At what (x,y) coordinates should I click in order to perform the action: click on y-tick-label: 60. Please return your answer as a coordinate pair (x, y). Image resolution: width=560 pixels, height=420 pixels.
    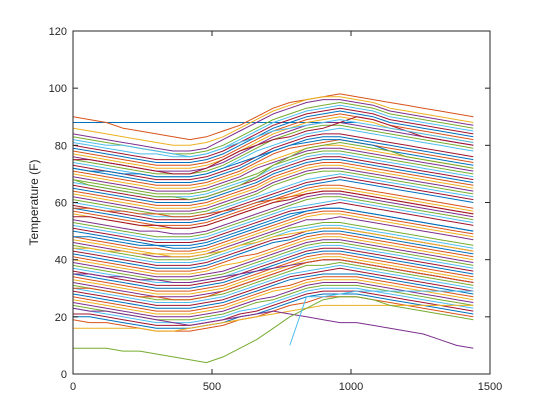
    Looking at the image, I should click on (61, 204).